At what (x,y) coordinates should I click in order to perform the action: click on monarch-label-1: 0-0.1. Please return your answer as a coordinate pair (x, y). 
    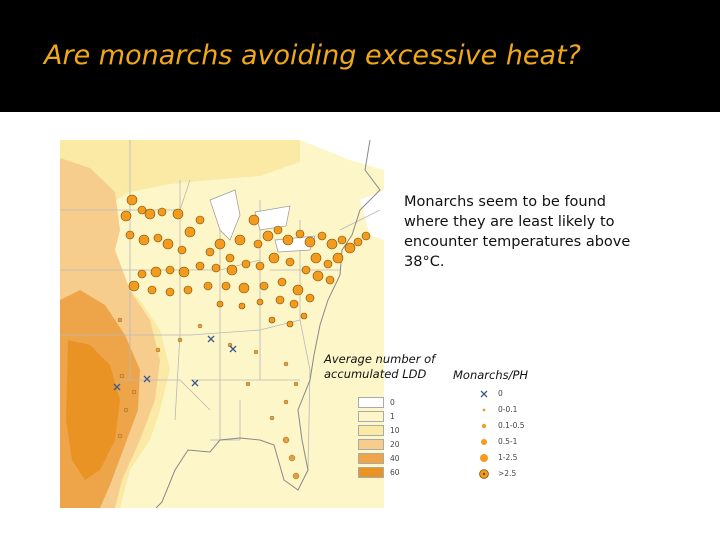
    Looking at the image, I should click on (508, 409).